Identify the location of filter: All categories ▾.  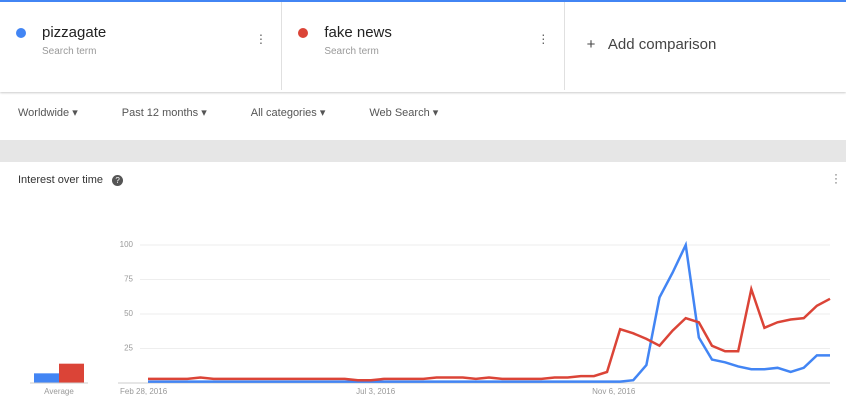
(288, 113).